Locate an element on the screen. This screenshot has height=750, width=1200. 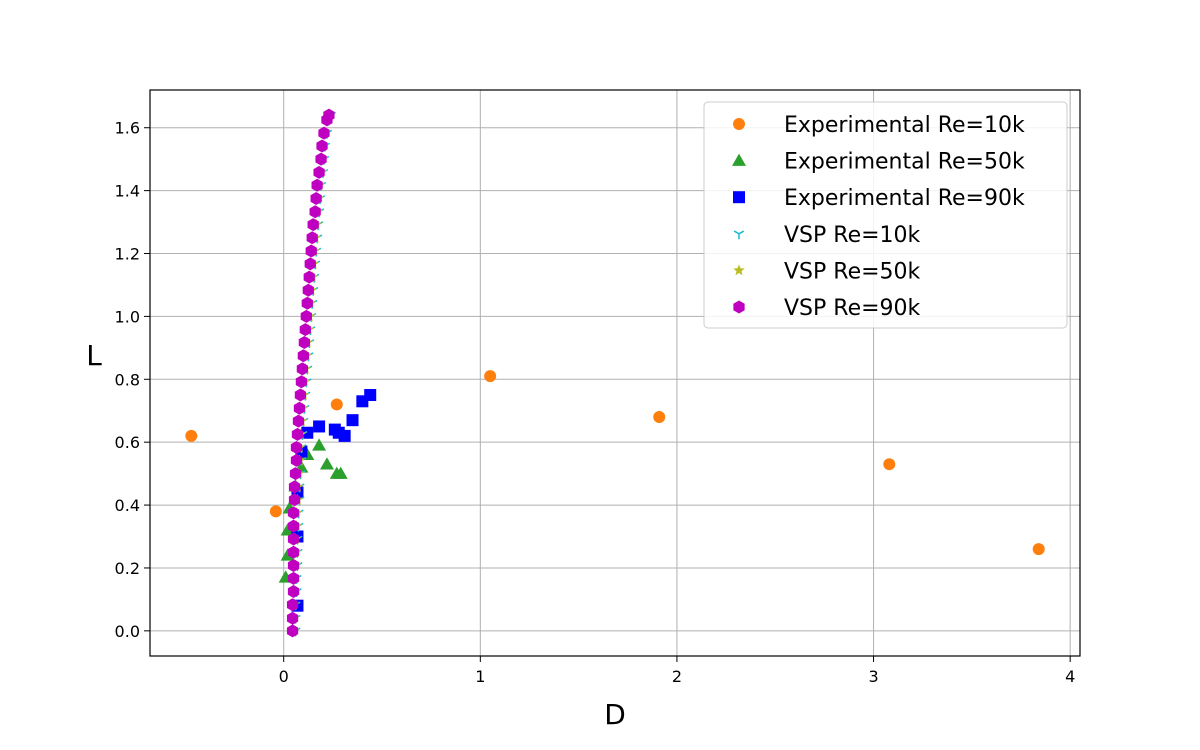
legend-frame is located at coordinates (885, 215).